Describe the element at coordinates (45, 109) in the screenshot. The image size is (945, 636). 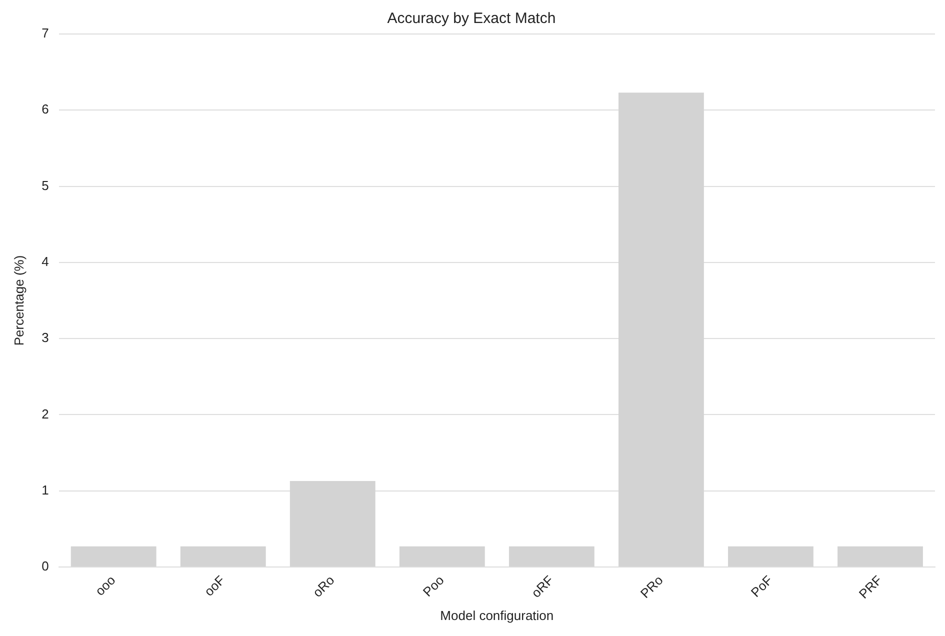
I see `y-tick-label: 6` at that location.